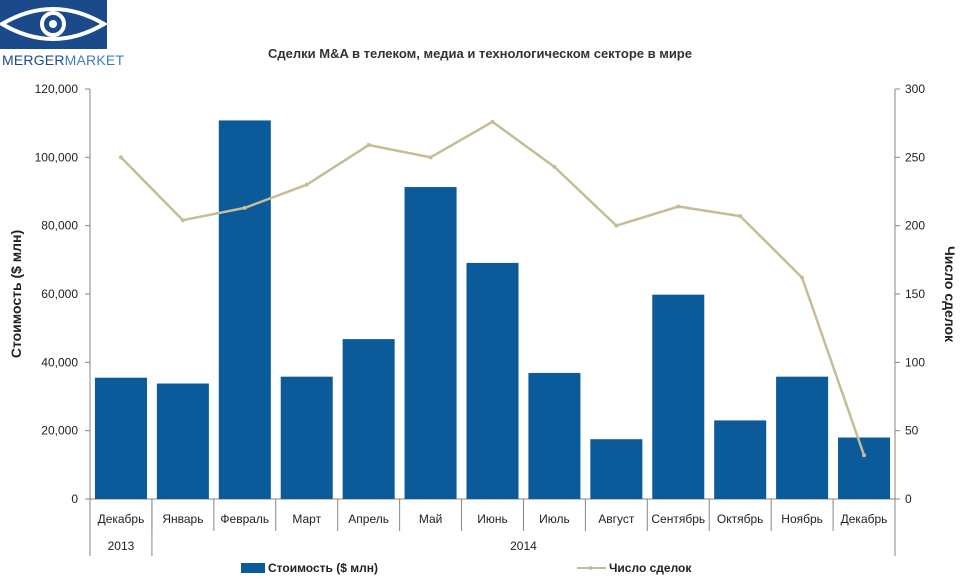  What do you see at coordinates (915, 89) in the screenshot?
I see `y-tick-label-right: 300` at bounding box center [915, 89].